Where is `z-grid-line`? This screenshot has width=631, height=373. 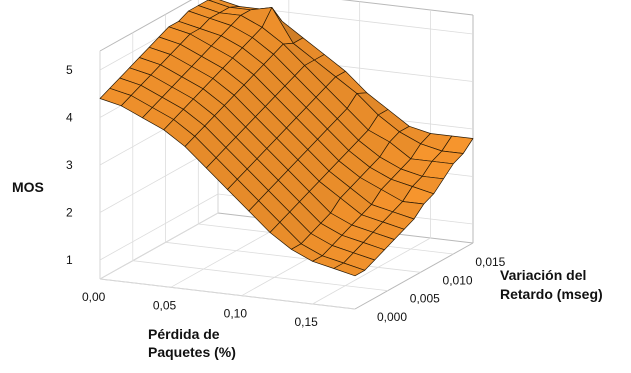
z-grid-line is located at coordinates (159, 227).